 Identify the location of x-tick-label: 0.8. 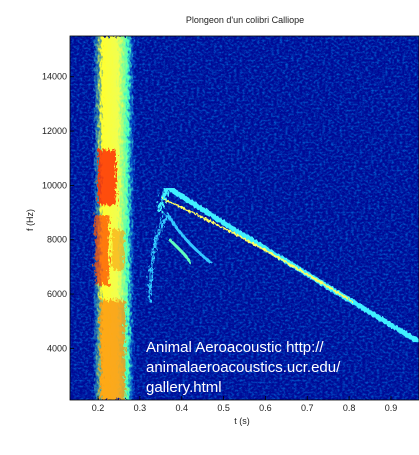
(349, 408).